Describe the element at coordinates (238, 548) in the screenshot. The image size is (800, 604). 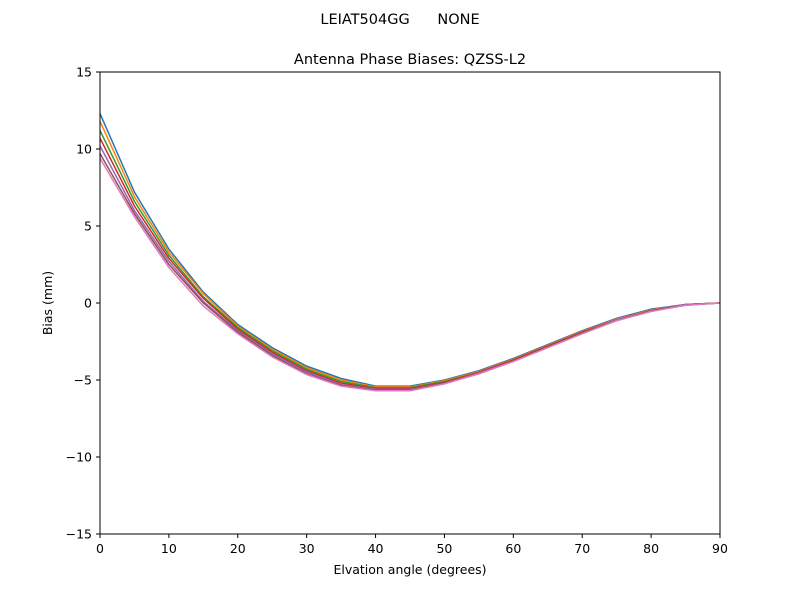
I see `x-tick-label: 20` at that location.